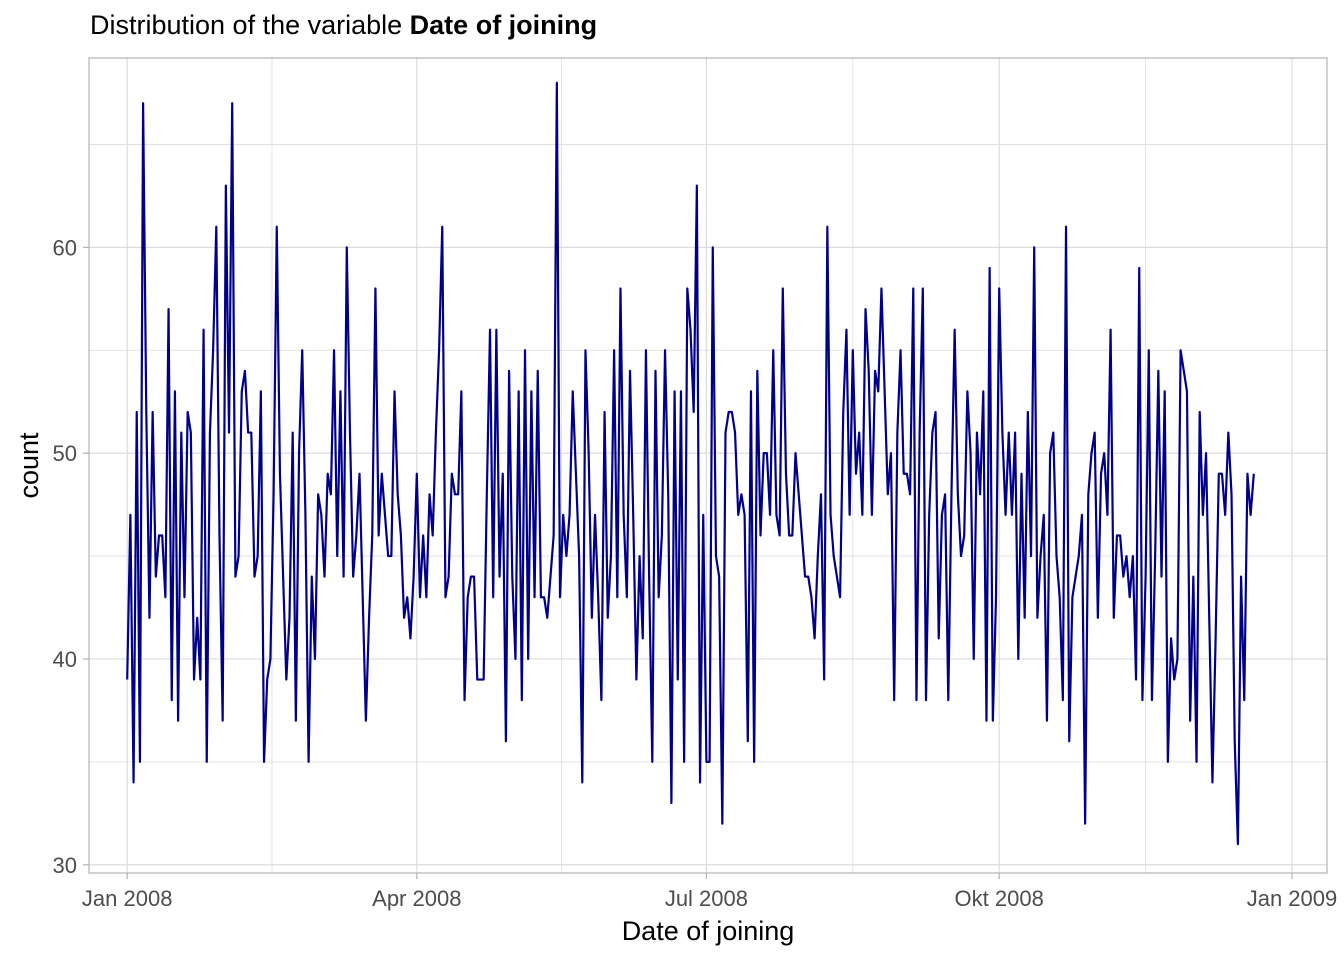 Image resolution: width=1344 pixels, height=965 pixels. What do you see at coordinates (416, 898) in the screenshot?
I see `x-tick-label: Apr 2008` at bounding box center [416, 898].